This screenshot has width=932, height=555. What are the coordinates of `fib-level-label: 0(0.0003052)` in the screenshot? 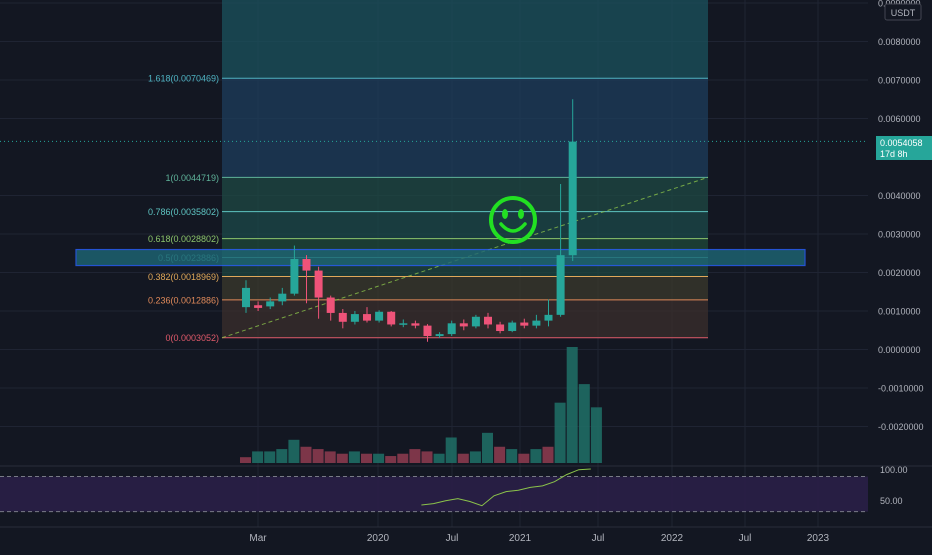 It's located at (192, 338).